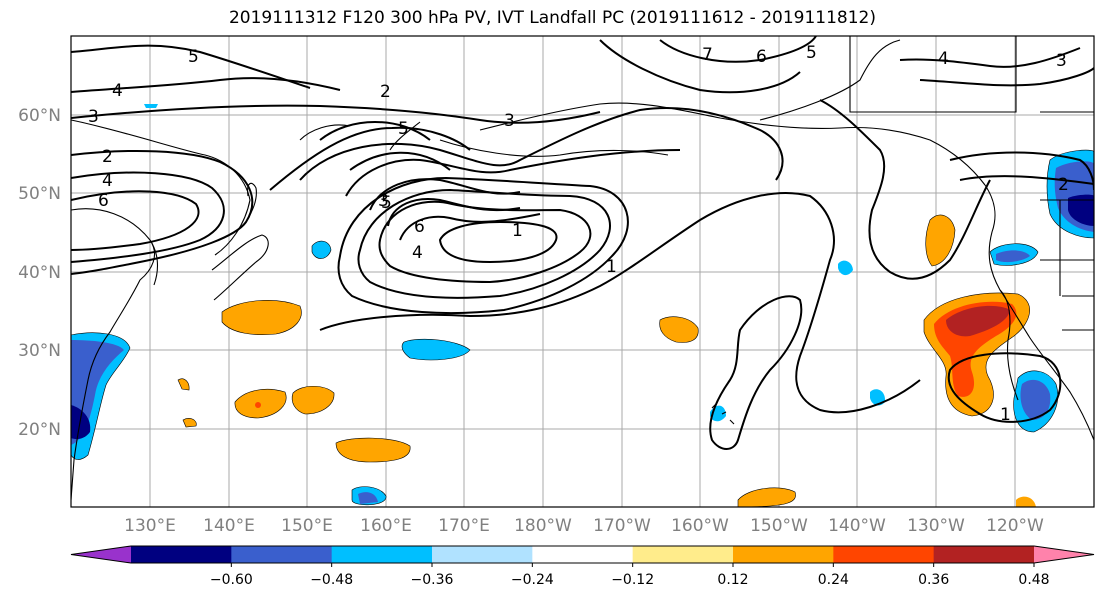 This screenshot has height=601, width=1105. I want to click on colorbar-extend-high, so click(1064, 554).